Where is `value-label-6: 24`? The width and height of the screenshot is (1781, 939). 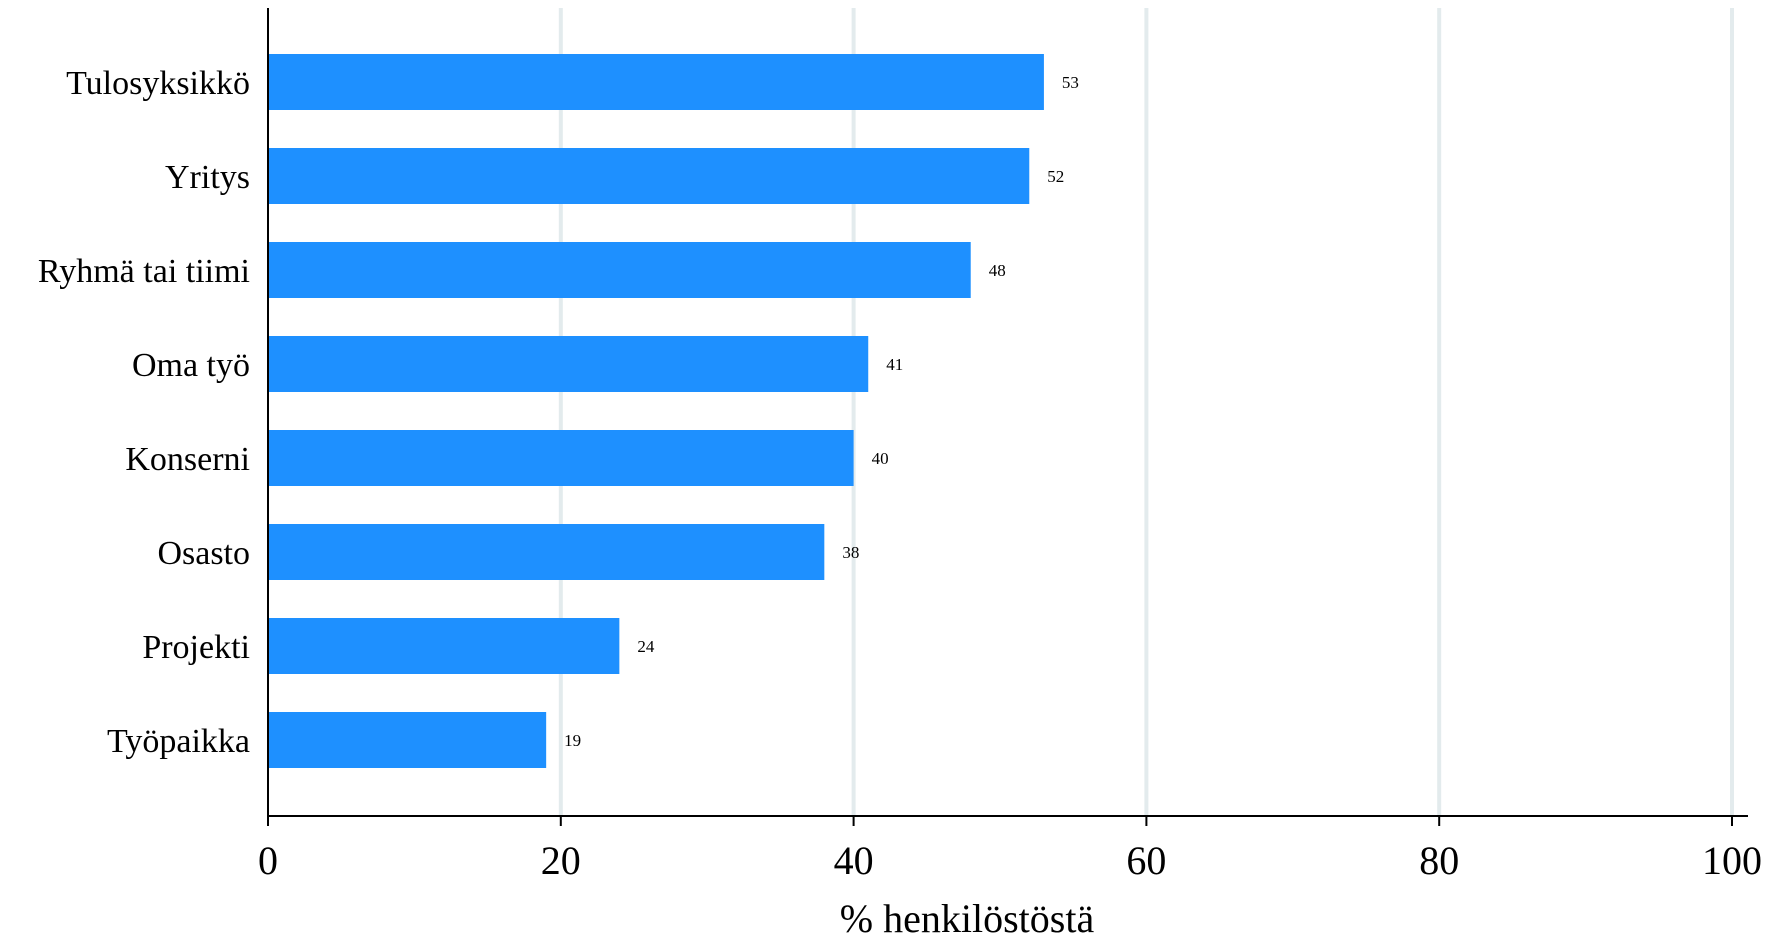
value-label-6: 24 is located at coordinates (646, 646).